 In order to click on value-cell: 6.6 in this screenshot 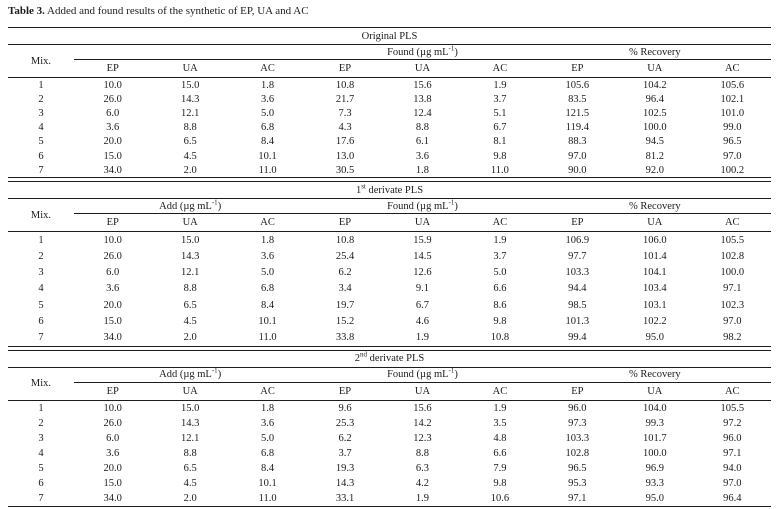, I will do `click(500, 453)`.